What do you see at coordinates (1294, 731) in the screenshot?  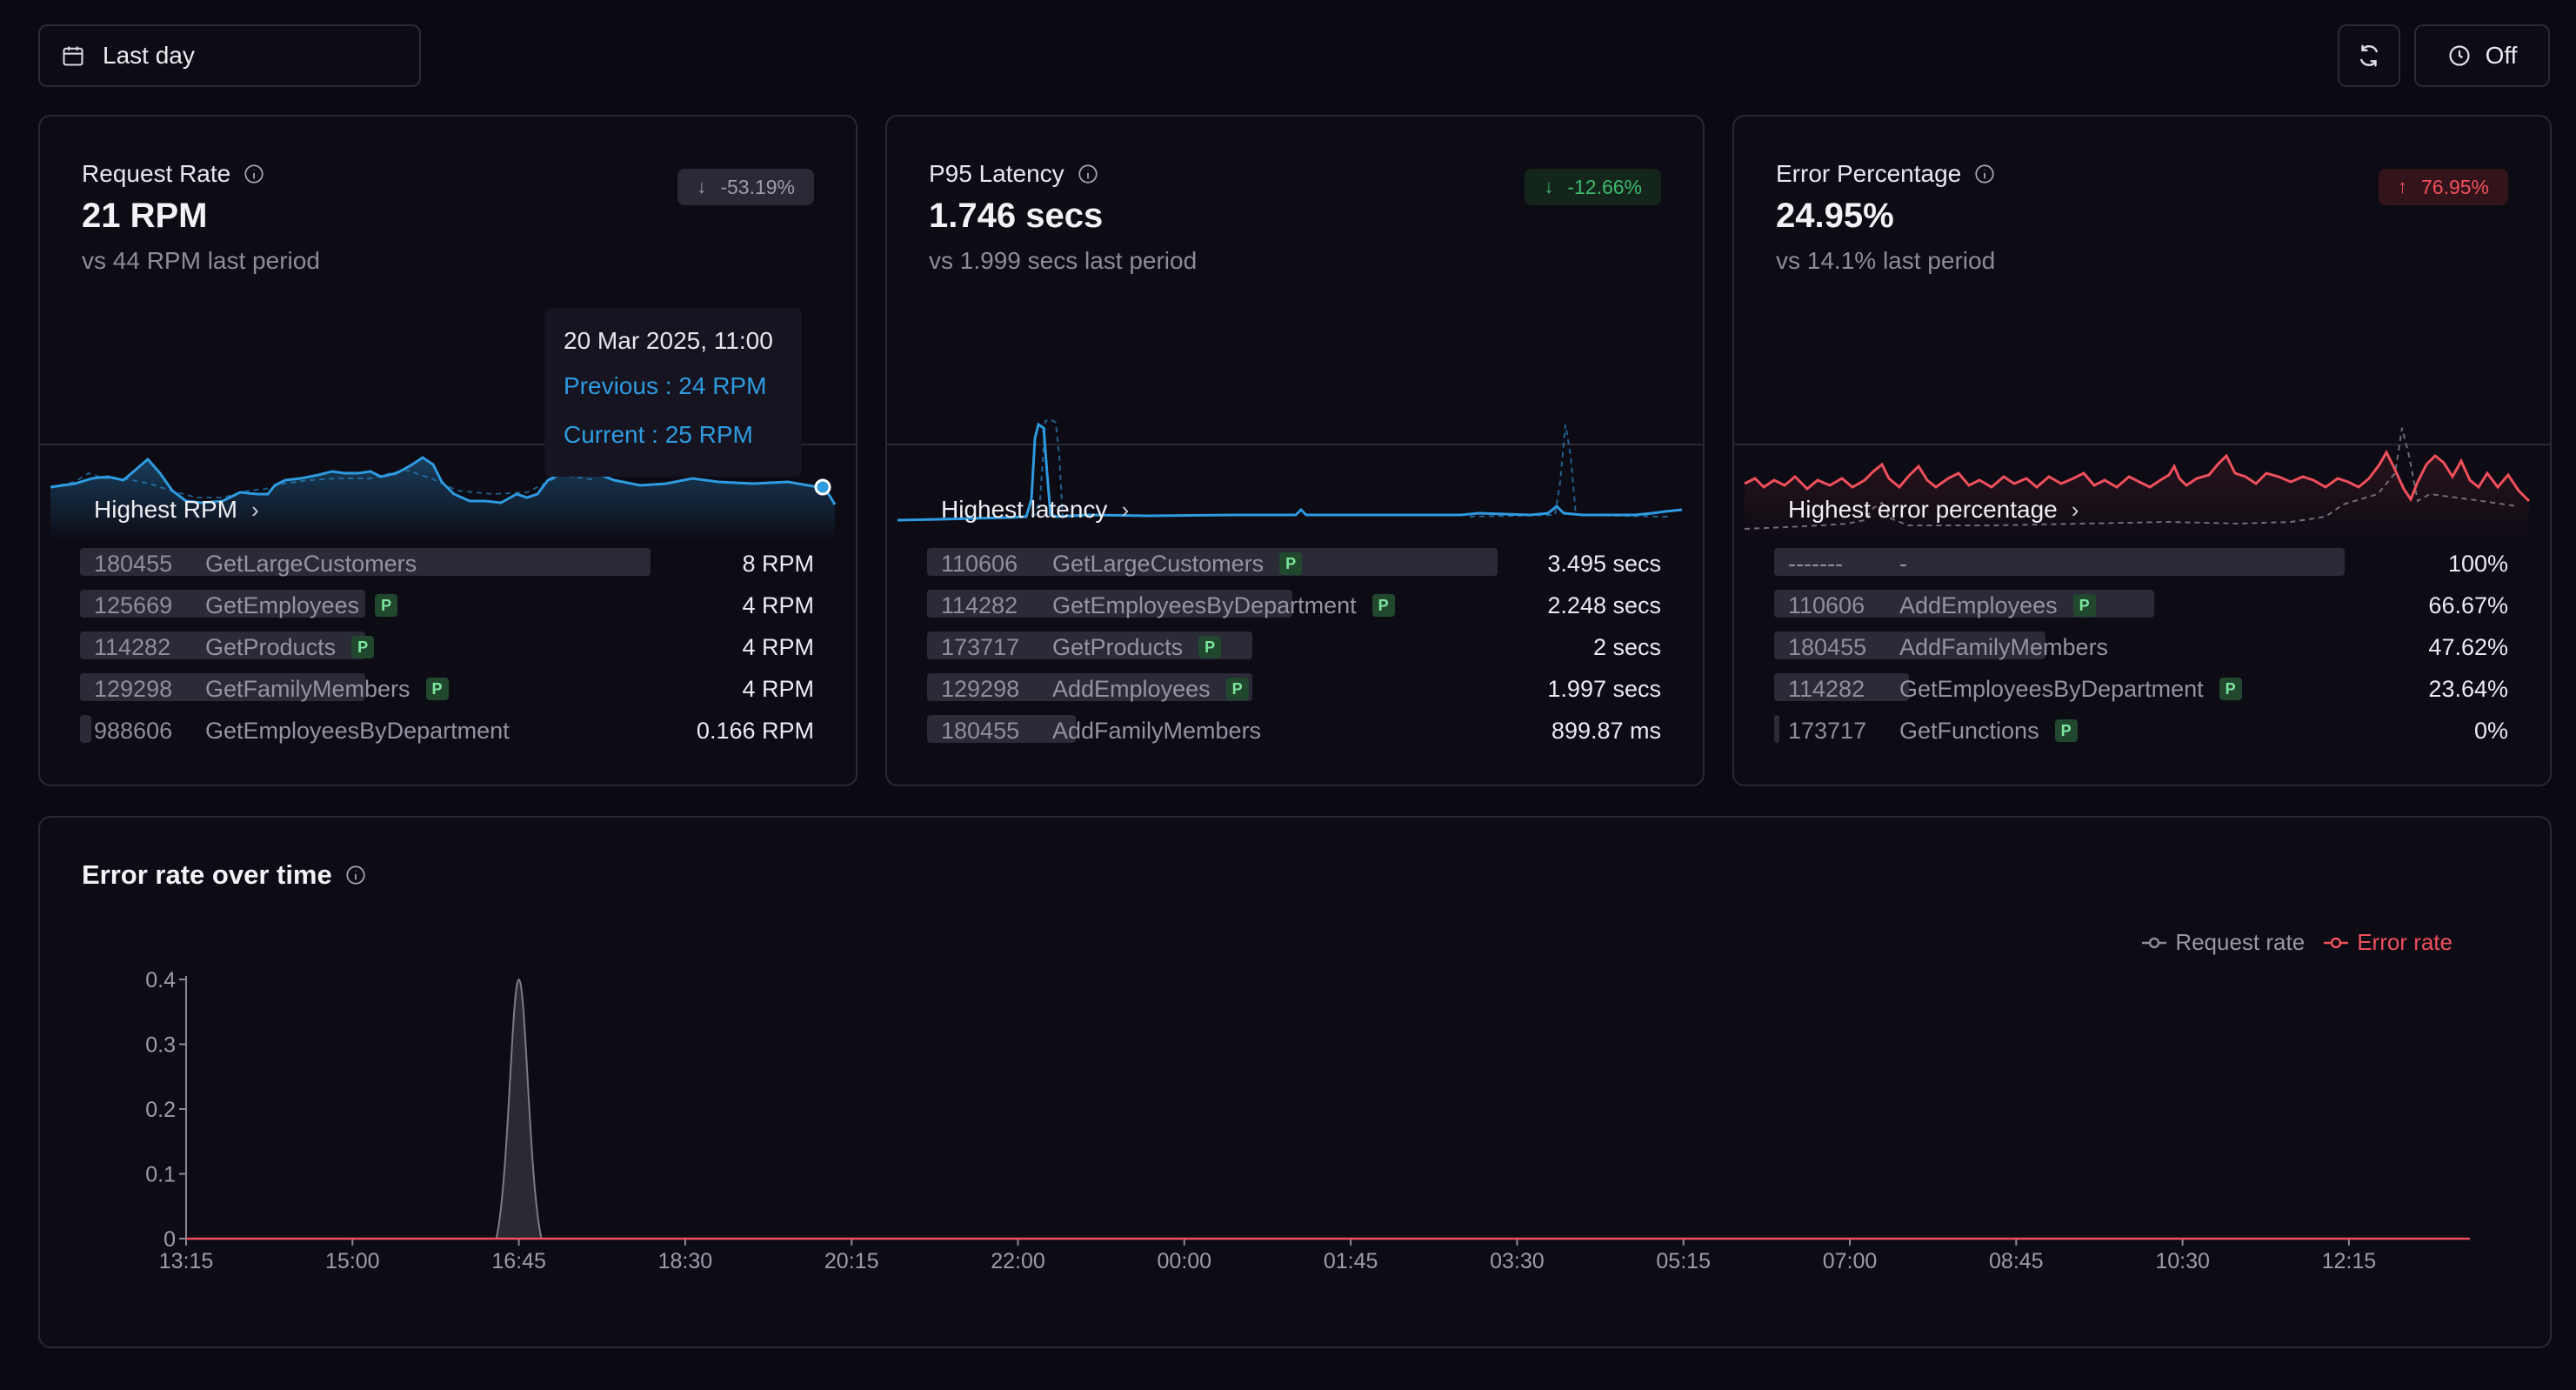 I see `endpoint-row: 180455 AddFamilyMembers 899.87 ms` at bounding box center [1294, 731].